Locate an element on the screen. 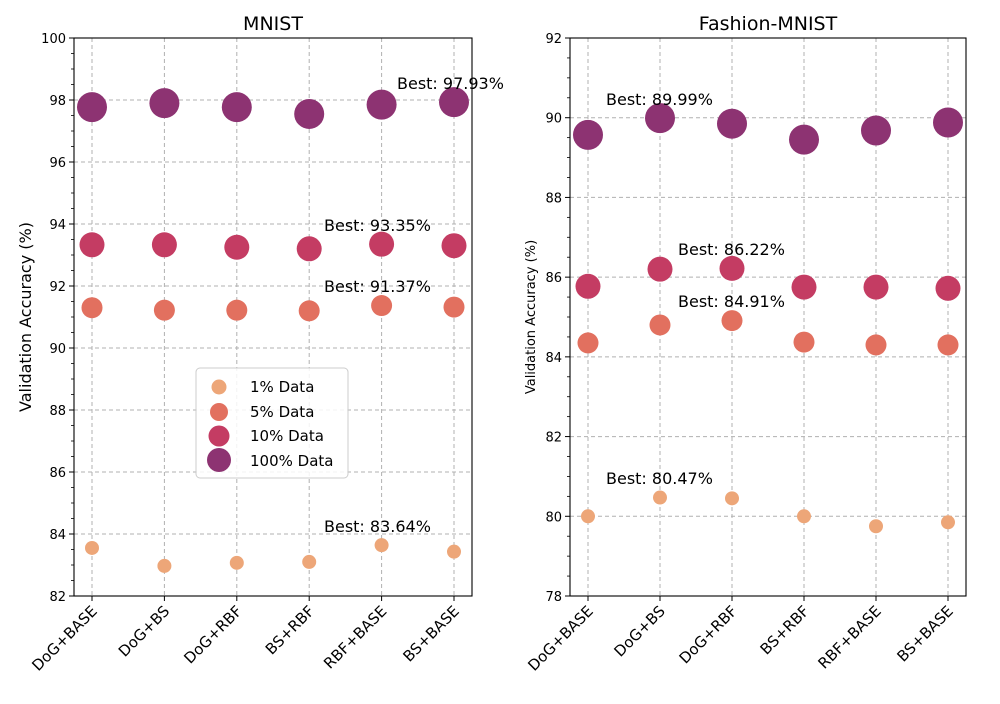 This screenshot has width=1000, height=704. fashion-mnist-xtick-label: DoG+RBF is located at coordinates (708, 634).